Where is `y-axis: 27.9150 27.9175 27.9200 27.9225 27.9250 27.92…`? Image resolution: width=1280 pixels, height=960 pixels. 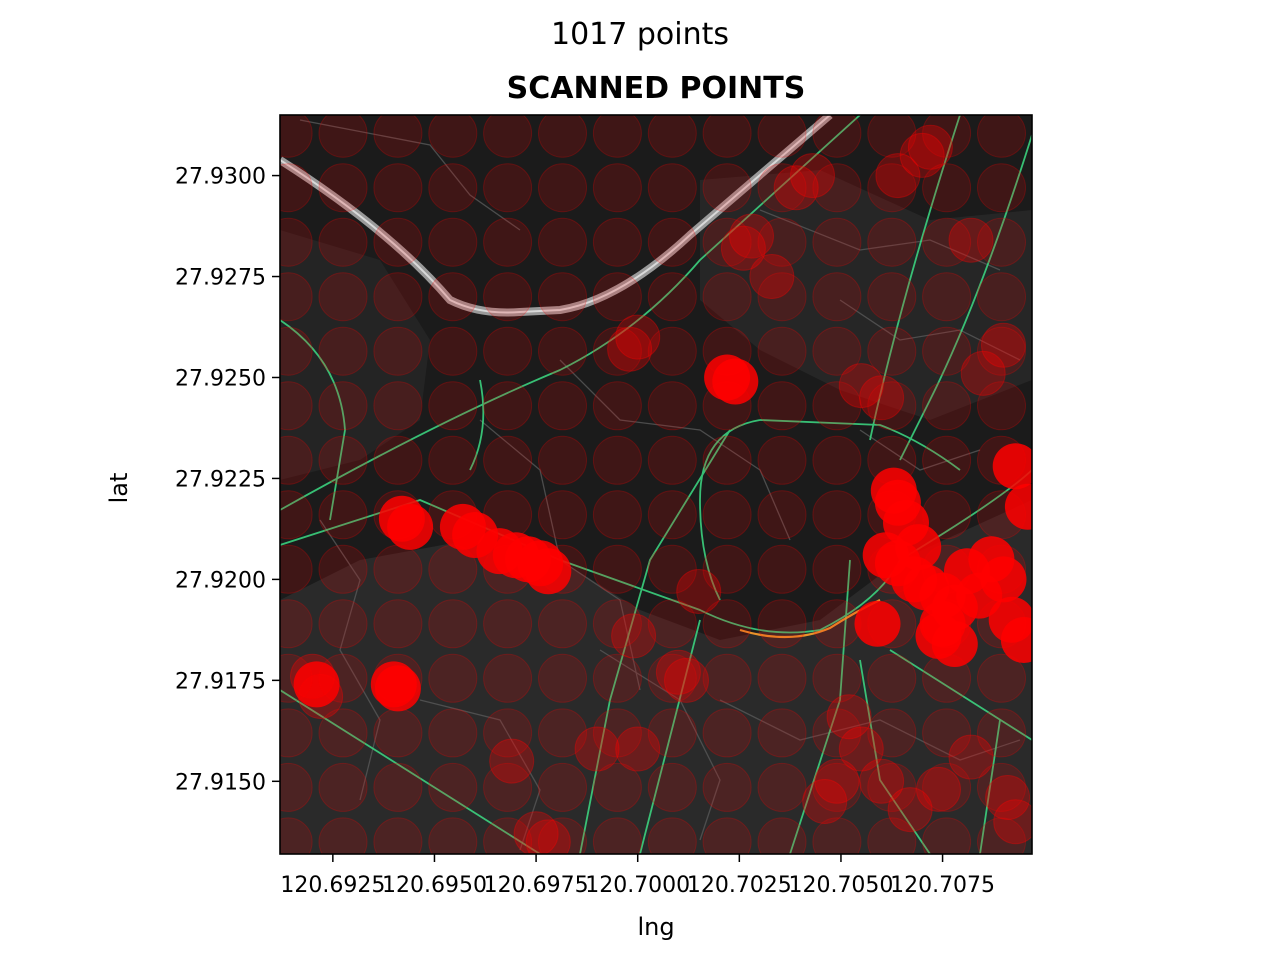
y-axis: 27.9150 27.9175 27.9200 27.9225 27.9250 27.92… is located at coordinates (227, 480).